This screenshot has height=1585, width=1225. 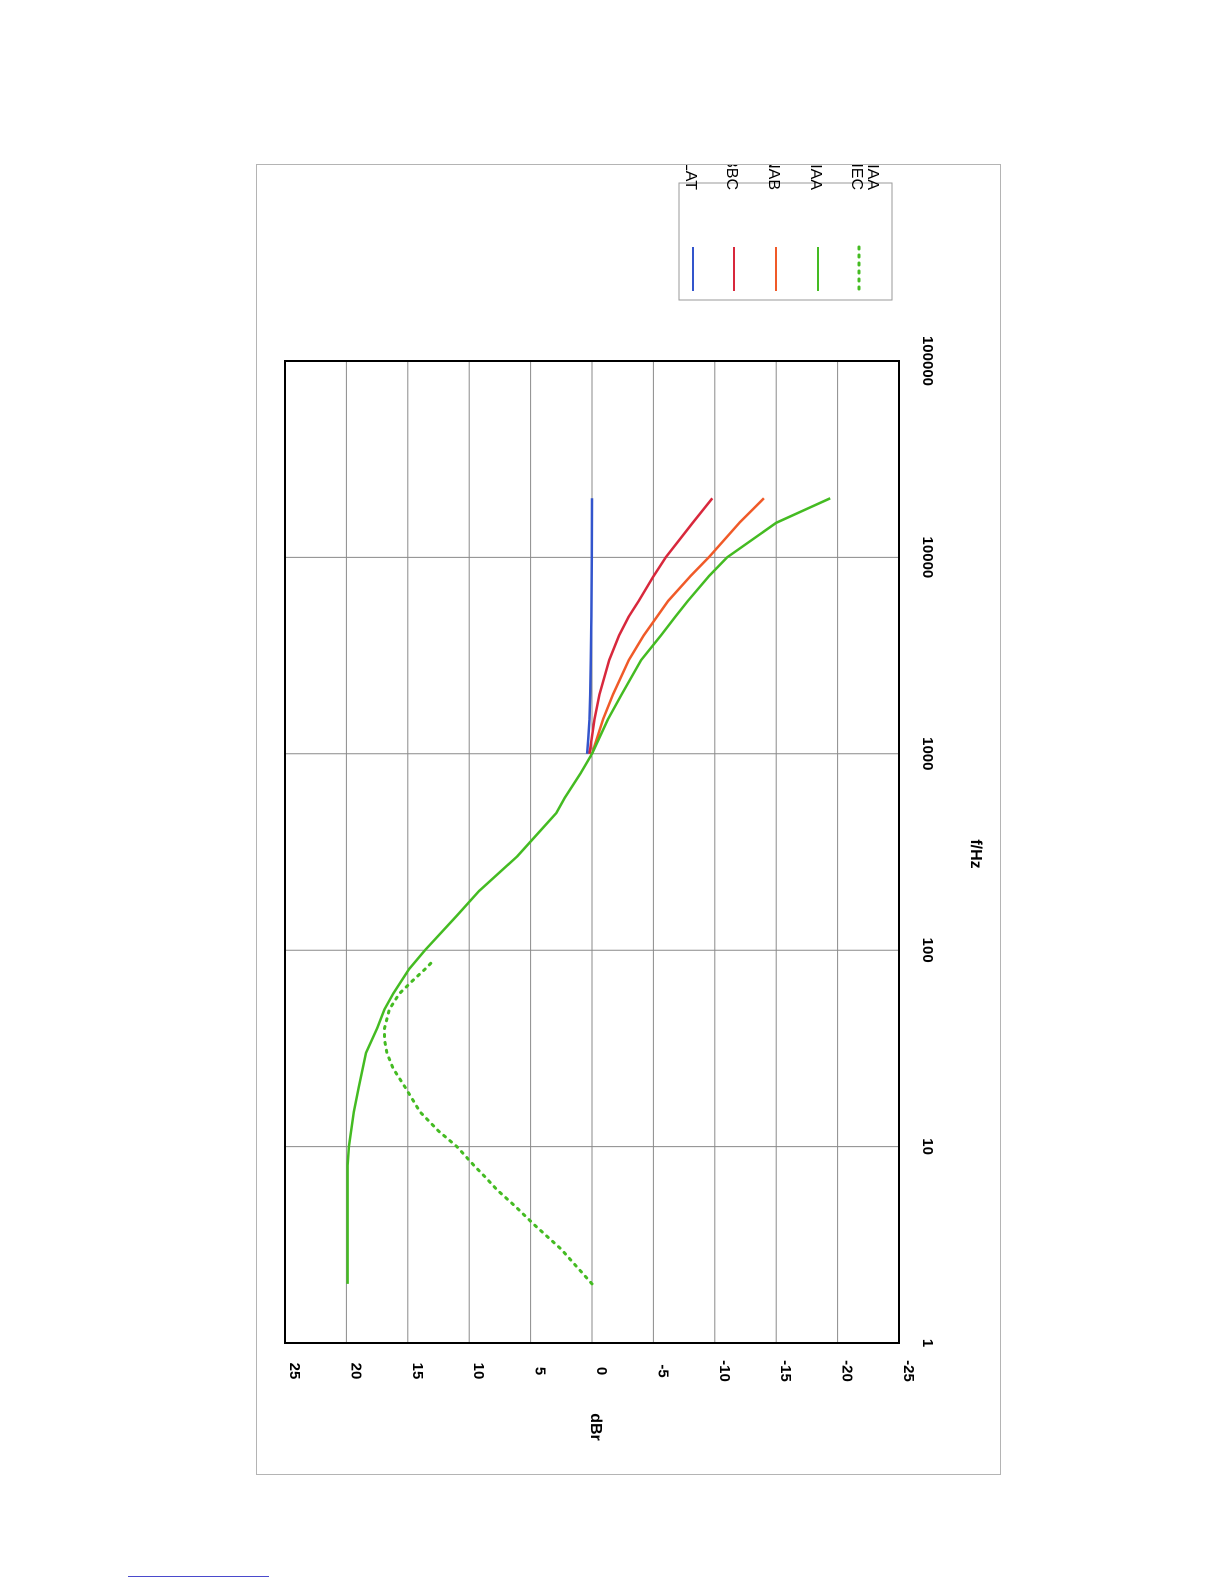 What do you see at coordinates (785, 1371) in the screenshot?
I see `level-tick-label: -15` at bounding box center [785, 1371].